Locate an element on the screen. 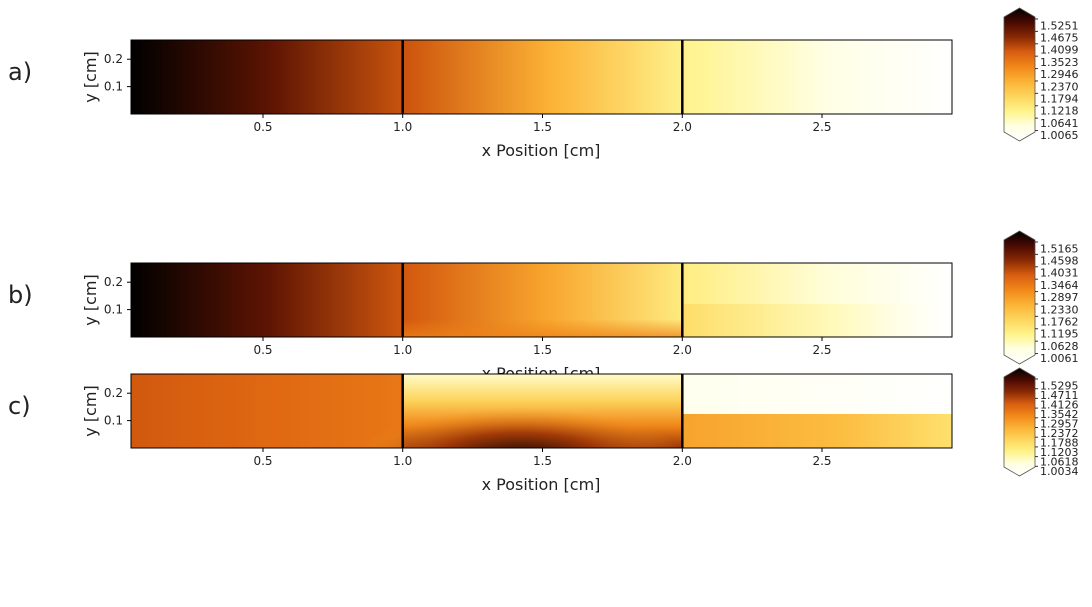 Image resolution: width=1092 pixels, height=607 pixels. panel-label-a: a) is located at coordinates (20, 72).